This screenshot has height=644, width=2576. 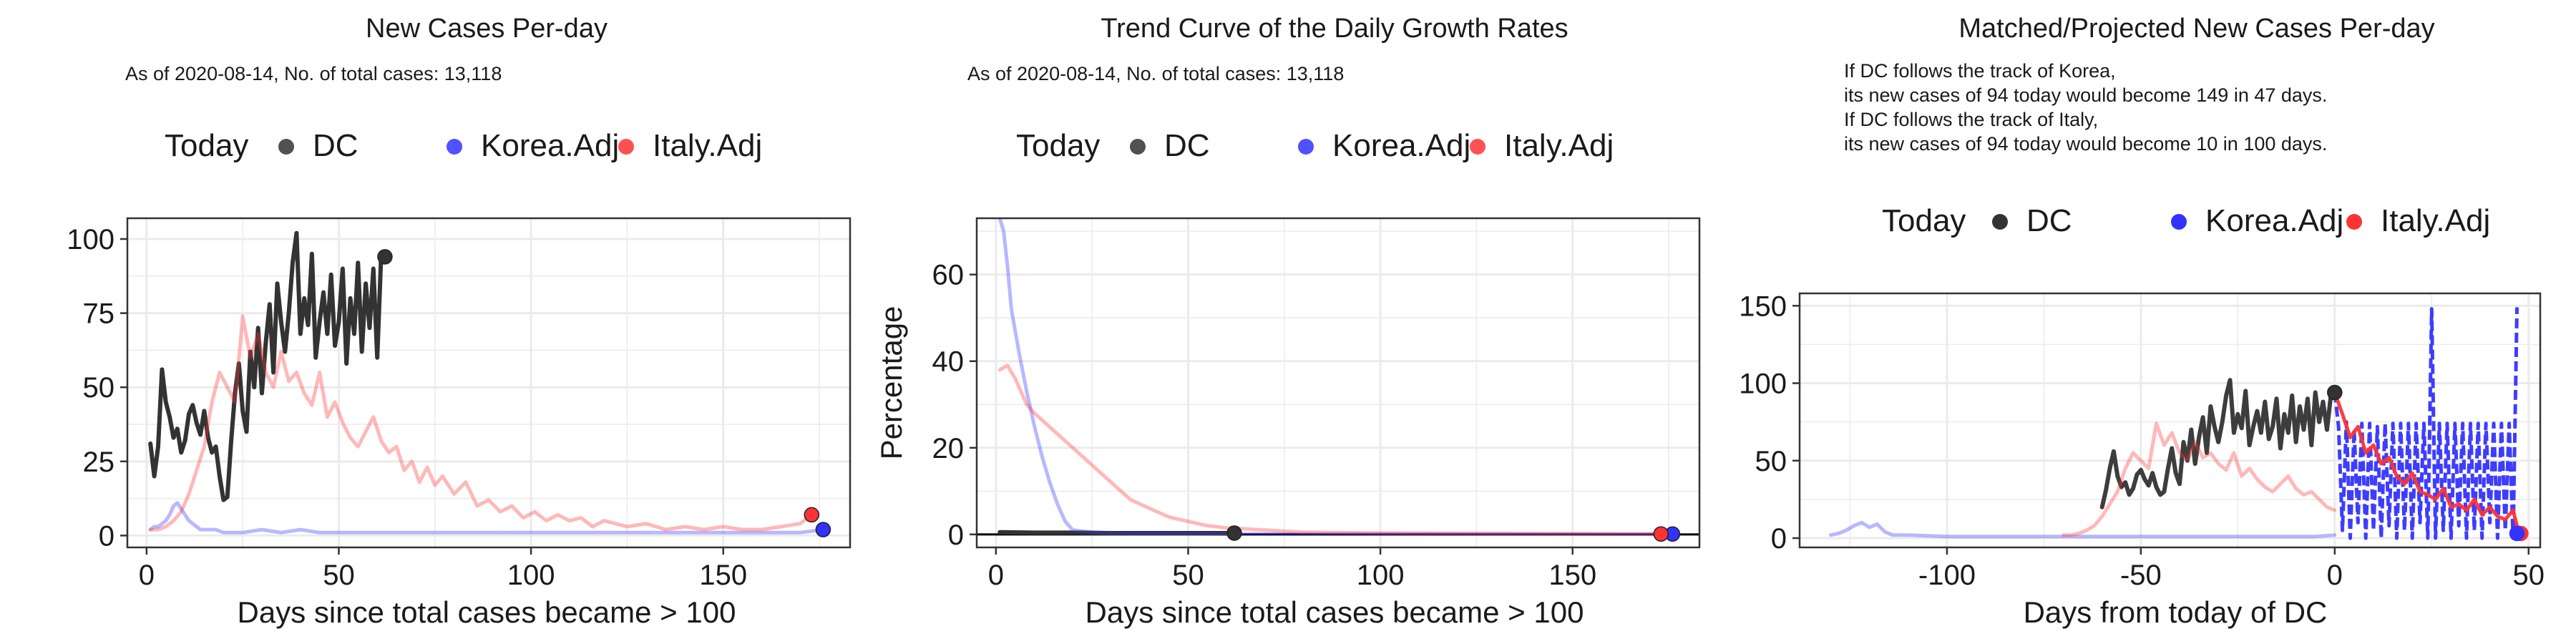 What do you see at coordinates (99, 314) in the screenshot?
I see `y-tick-label: 75` at bounding box center [99, 314].